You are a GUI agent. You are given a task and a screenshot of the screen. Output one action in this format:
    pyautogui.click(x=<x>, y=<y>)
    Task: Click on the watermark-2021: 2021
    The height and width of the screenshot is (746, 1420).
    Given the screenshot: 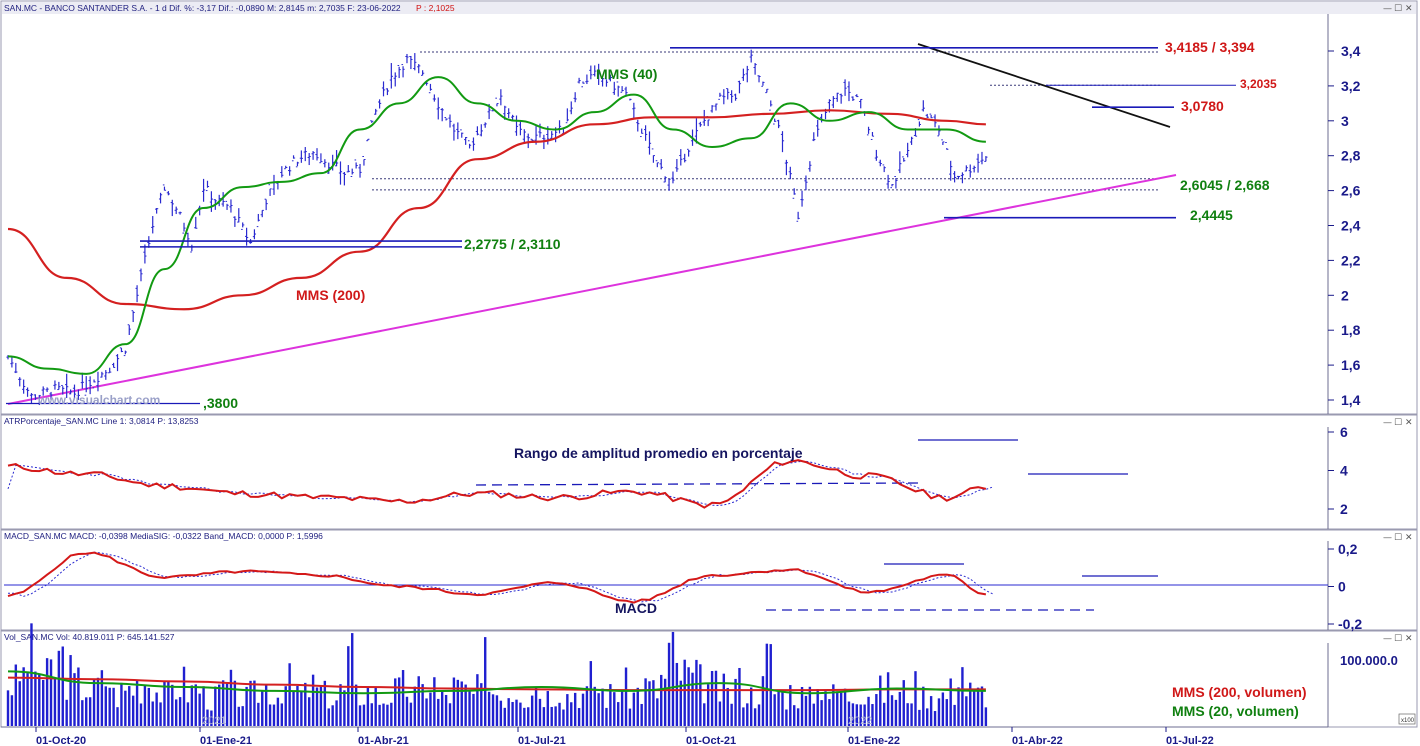 What is the action you would take?
    pyautogui.click(x=214, y=721)
    